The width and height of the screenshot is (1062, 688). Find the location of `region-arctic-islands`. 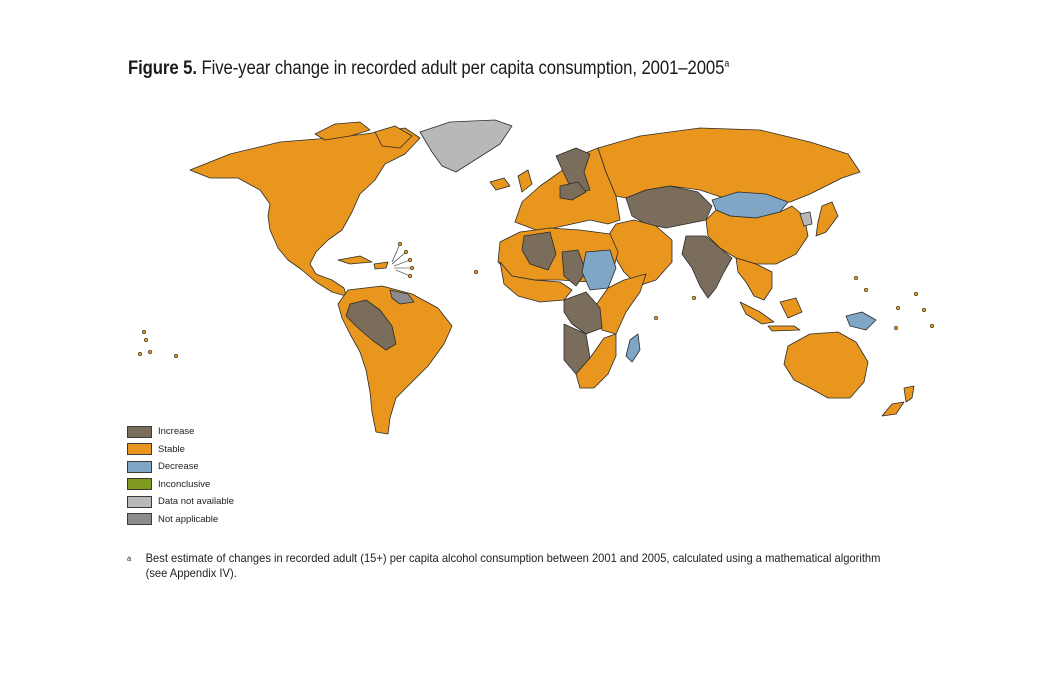

region-arctic-islands is located at coordinates (342, 131).